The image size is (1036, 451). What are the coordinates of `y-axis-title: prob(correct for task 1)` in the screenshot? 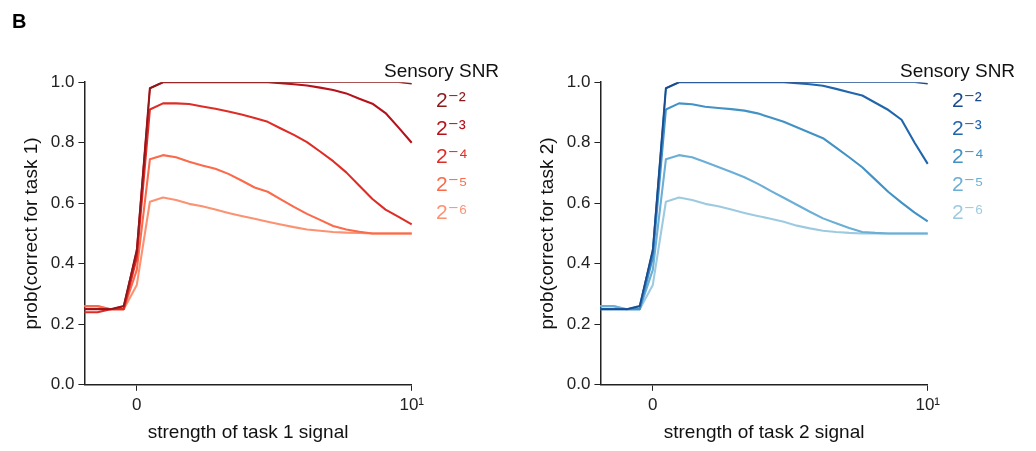 It's located at (30, 233).